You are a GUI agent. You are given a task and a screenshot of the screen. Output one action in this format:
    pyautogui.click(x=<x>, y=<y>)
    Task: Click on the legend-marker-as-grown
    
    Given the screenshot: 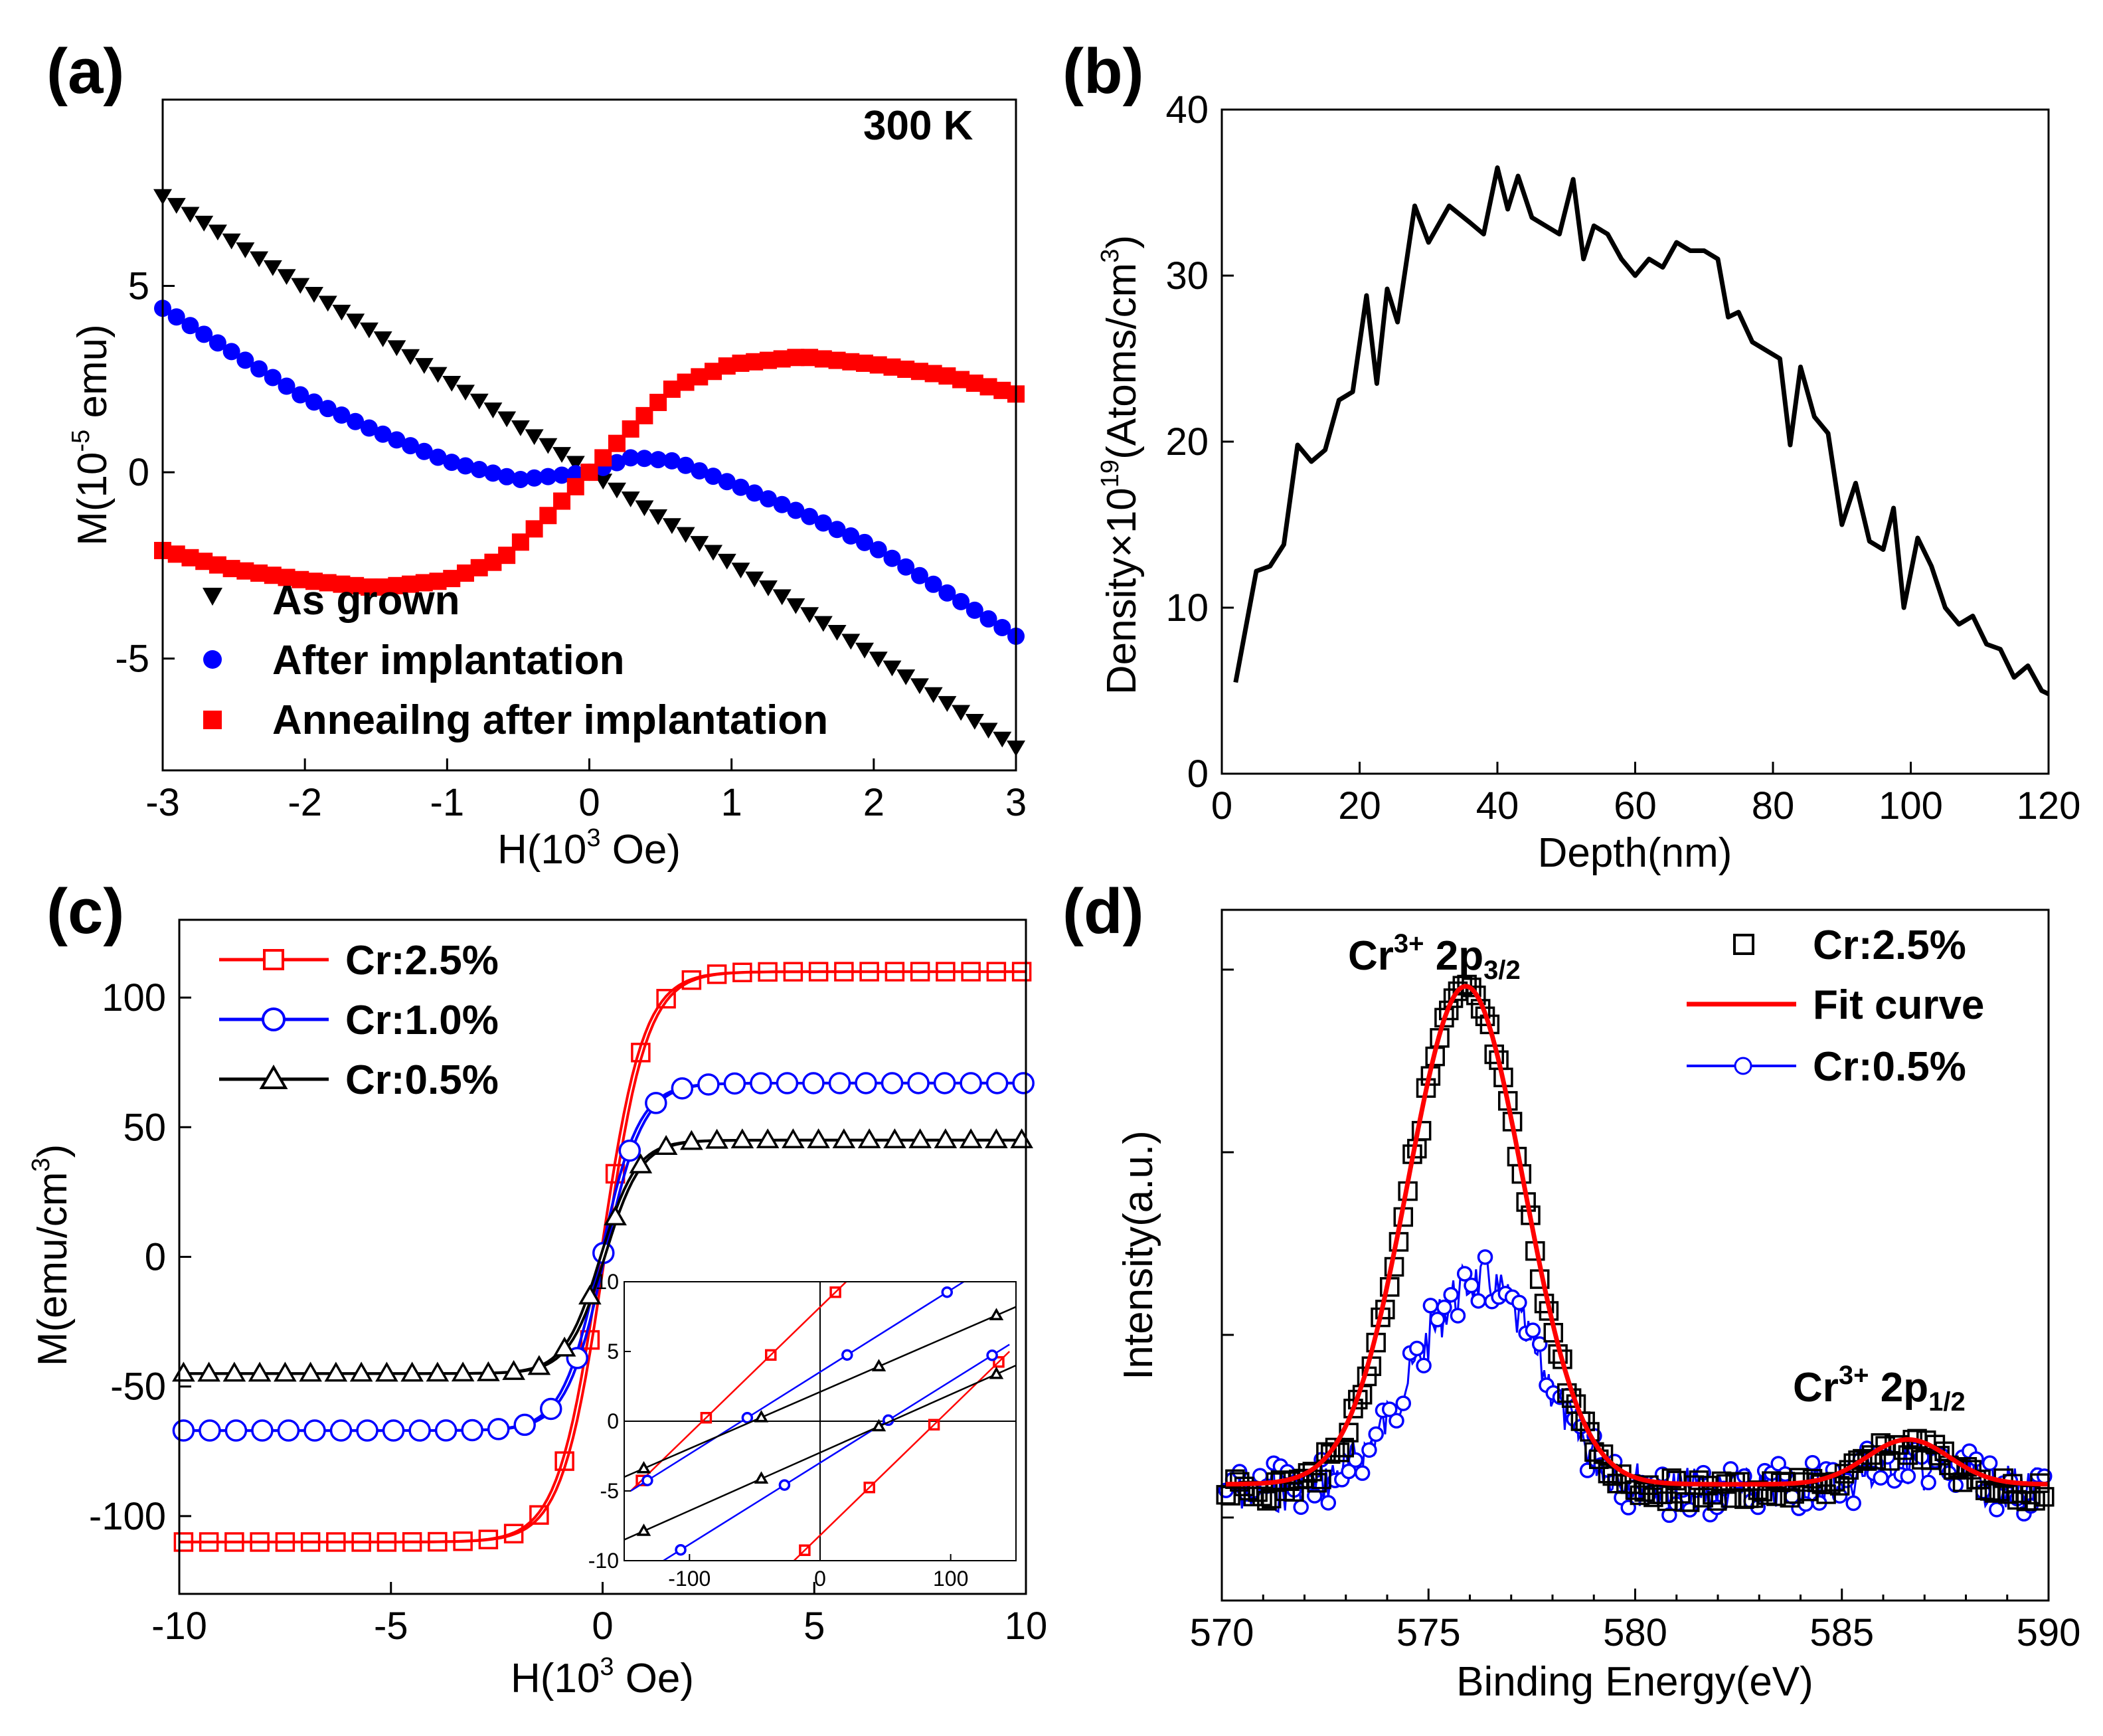 What is the action you would take?
    pyautogui.click(x=212, y=597)
    